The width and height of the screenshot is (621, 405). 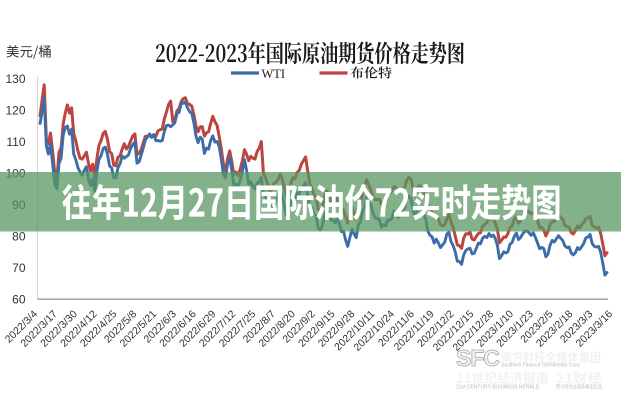 I want to click on svg-text: SFC, so click(x=477, y=358).